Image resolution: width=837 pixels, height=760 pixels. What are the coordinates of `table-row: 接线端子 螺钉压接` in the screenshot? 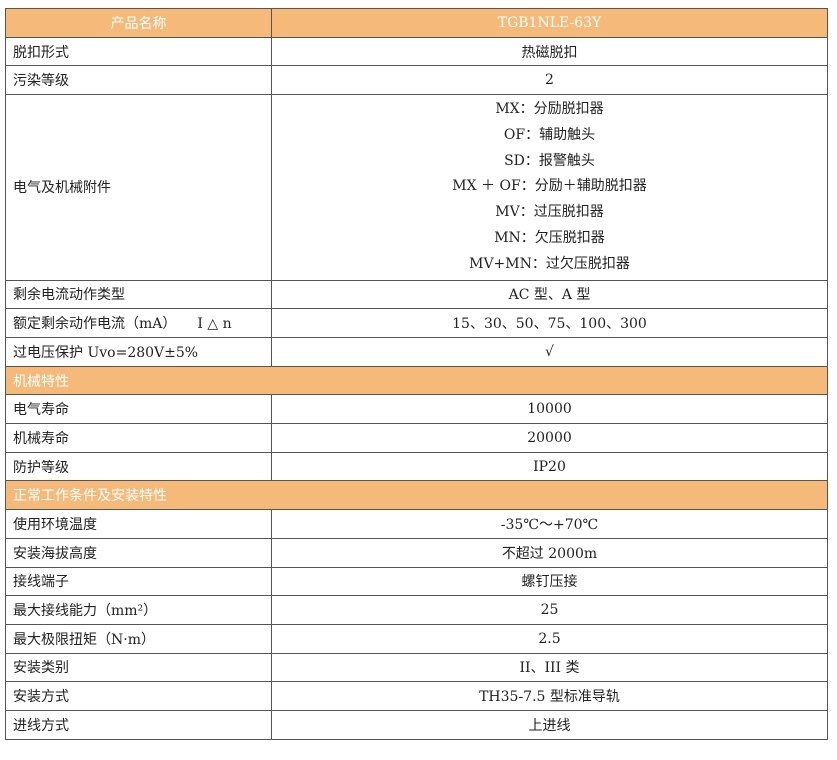 It's located at (416, 581).